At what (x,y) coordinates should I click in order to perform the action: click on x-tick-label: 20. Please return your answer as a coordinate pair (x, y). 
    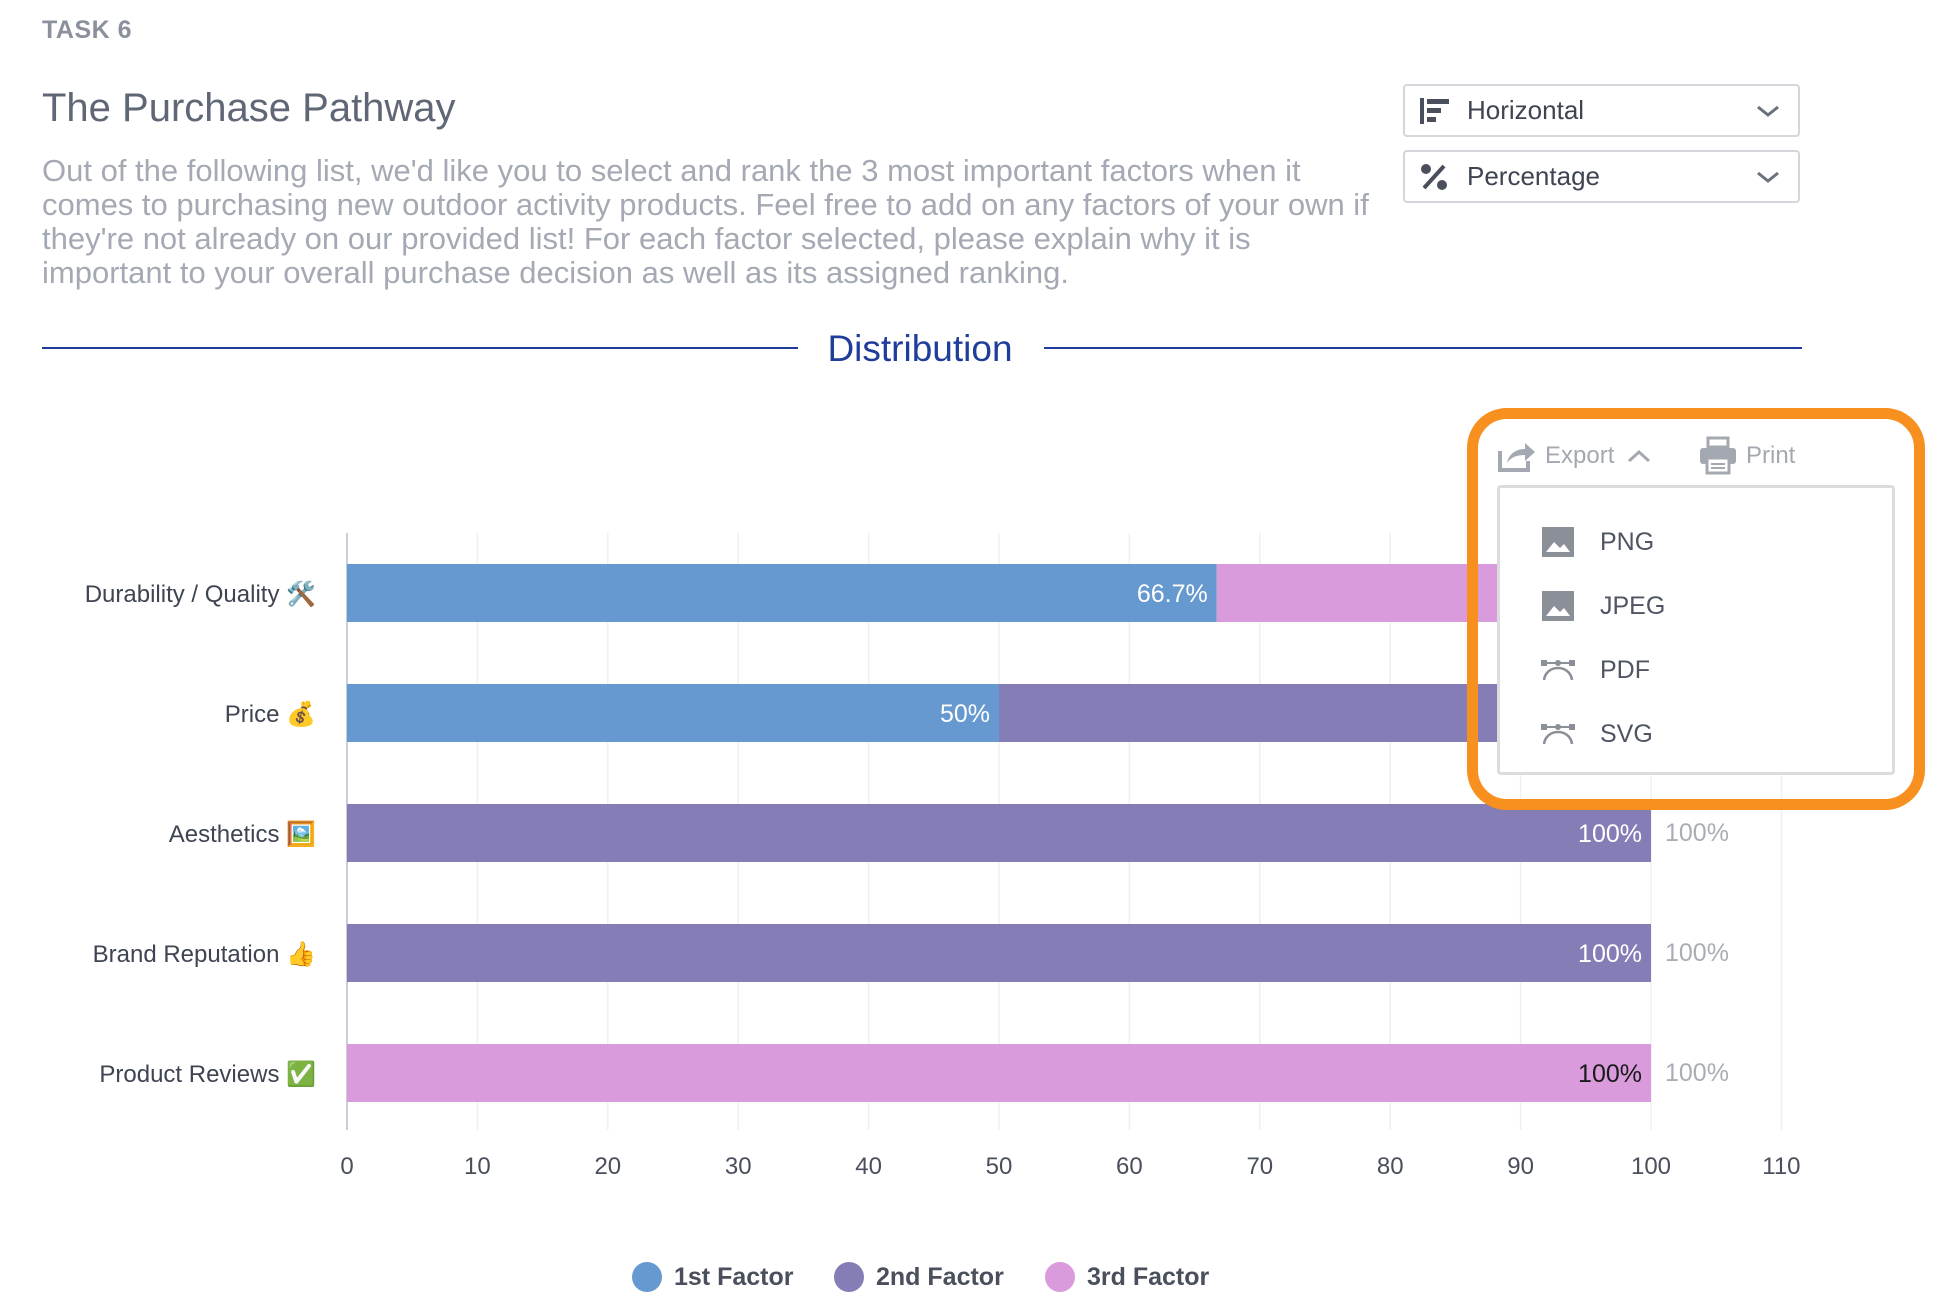
    Looking at the image, I should click on (607, 1166).